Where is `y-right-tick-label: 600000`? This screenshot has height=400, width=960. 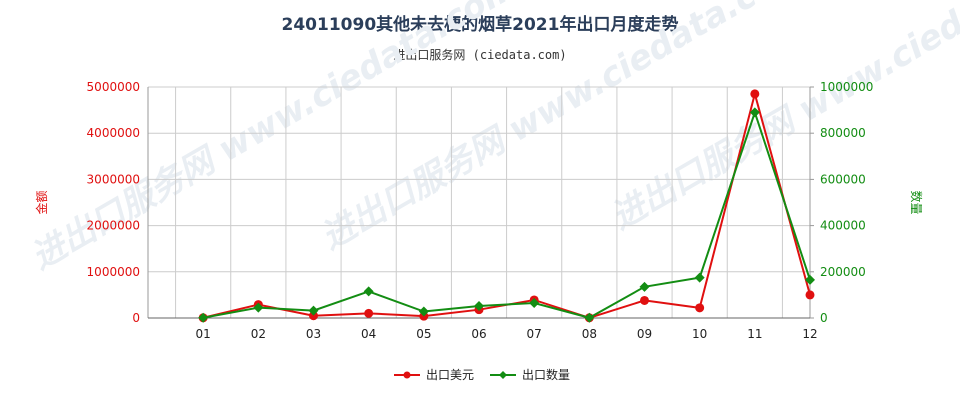
y-right-tick-label: 600000 is located at coordinates (843, 179).